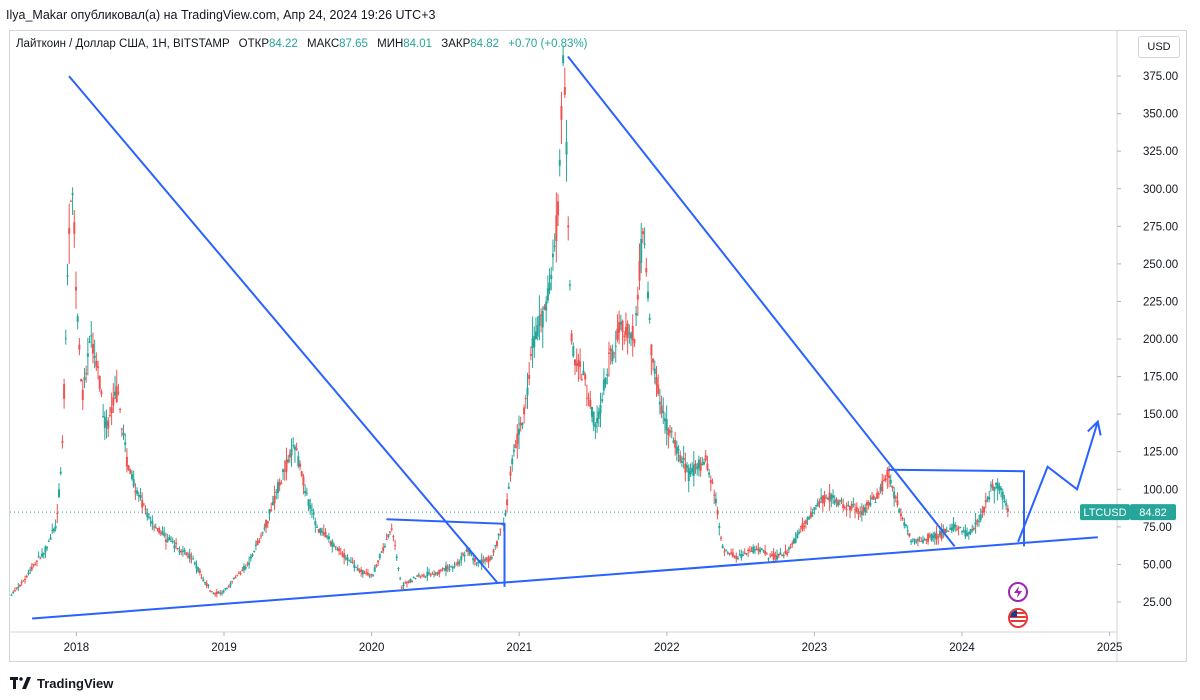 The image size is (1200, 700). What do you see at coordinates (962, 648) in the screenshot?
I see `time-tick-label: 2024` at bounding box center [962, 648].